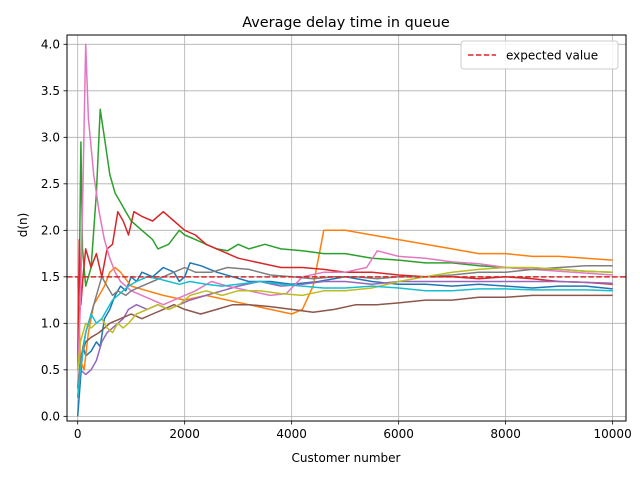  I want to click on y-tick-label: 4.0, so click(50, 45).